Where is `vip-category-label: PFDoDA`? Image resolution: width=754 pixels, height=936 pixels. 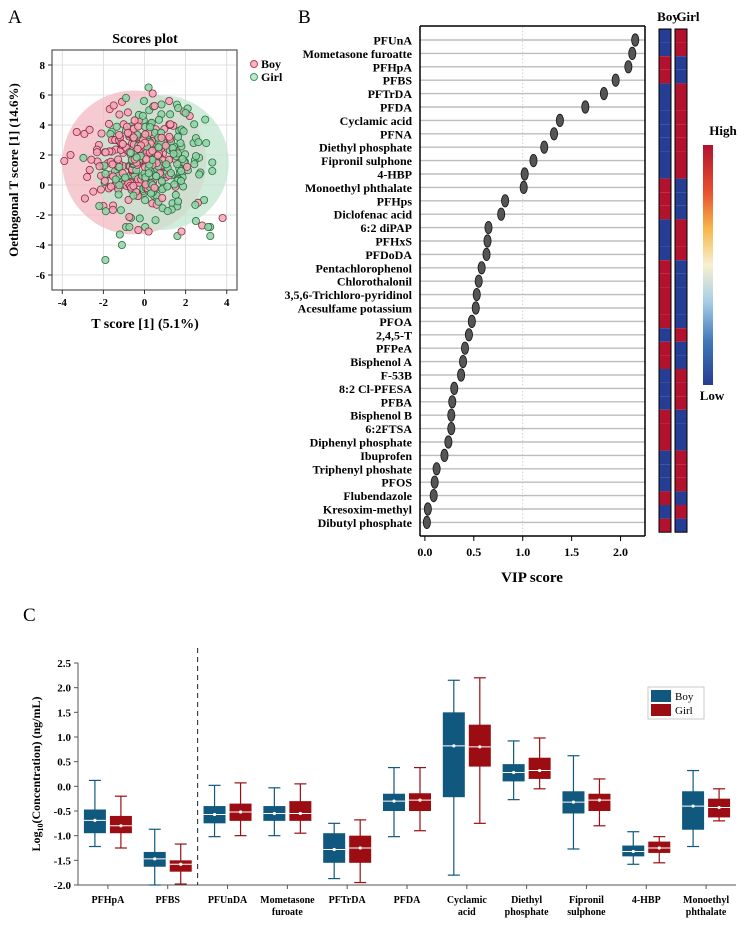 vip-category-label: PFDoDA is located at coordinates (388, 255).